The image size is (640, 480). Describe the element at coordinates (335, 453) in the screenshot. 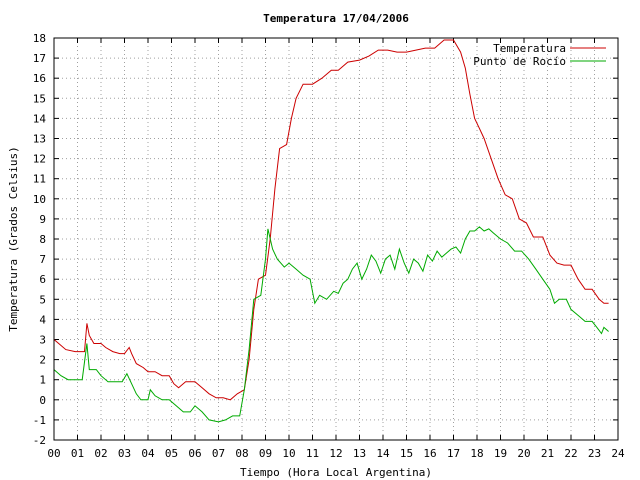

I see `x-tick-label: 12` at that location.